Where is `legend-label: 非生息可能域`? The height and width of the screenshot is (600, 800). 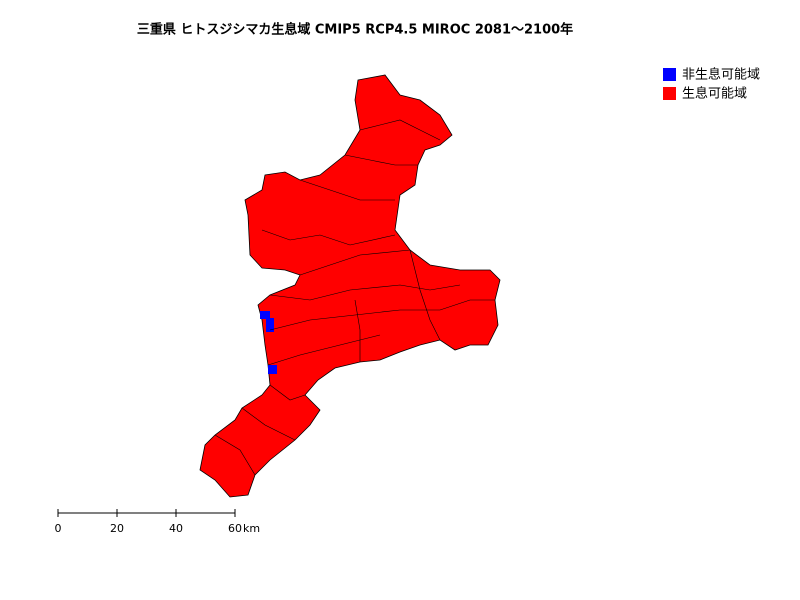 legend-label: 非生息可能域 is located at coordinates (721, 75).